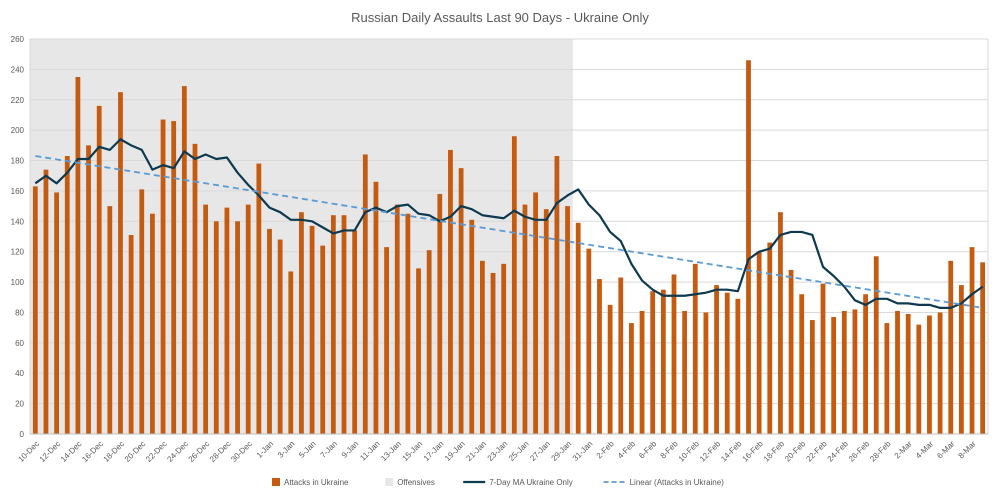  Describe the element at coordinates (531, 482) in the screenshot. I see `legend-label: 7-Day MA Ukraine Only` at that location.